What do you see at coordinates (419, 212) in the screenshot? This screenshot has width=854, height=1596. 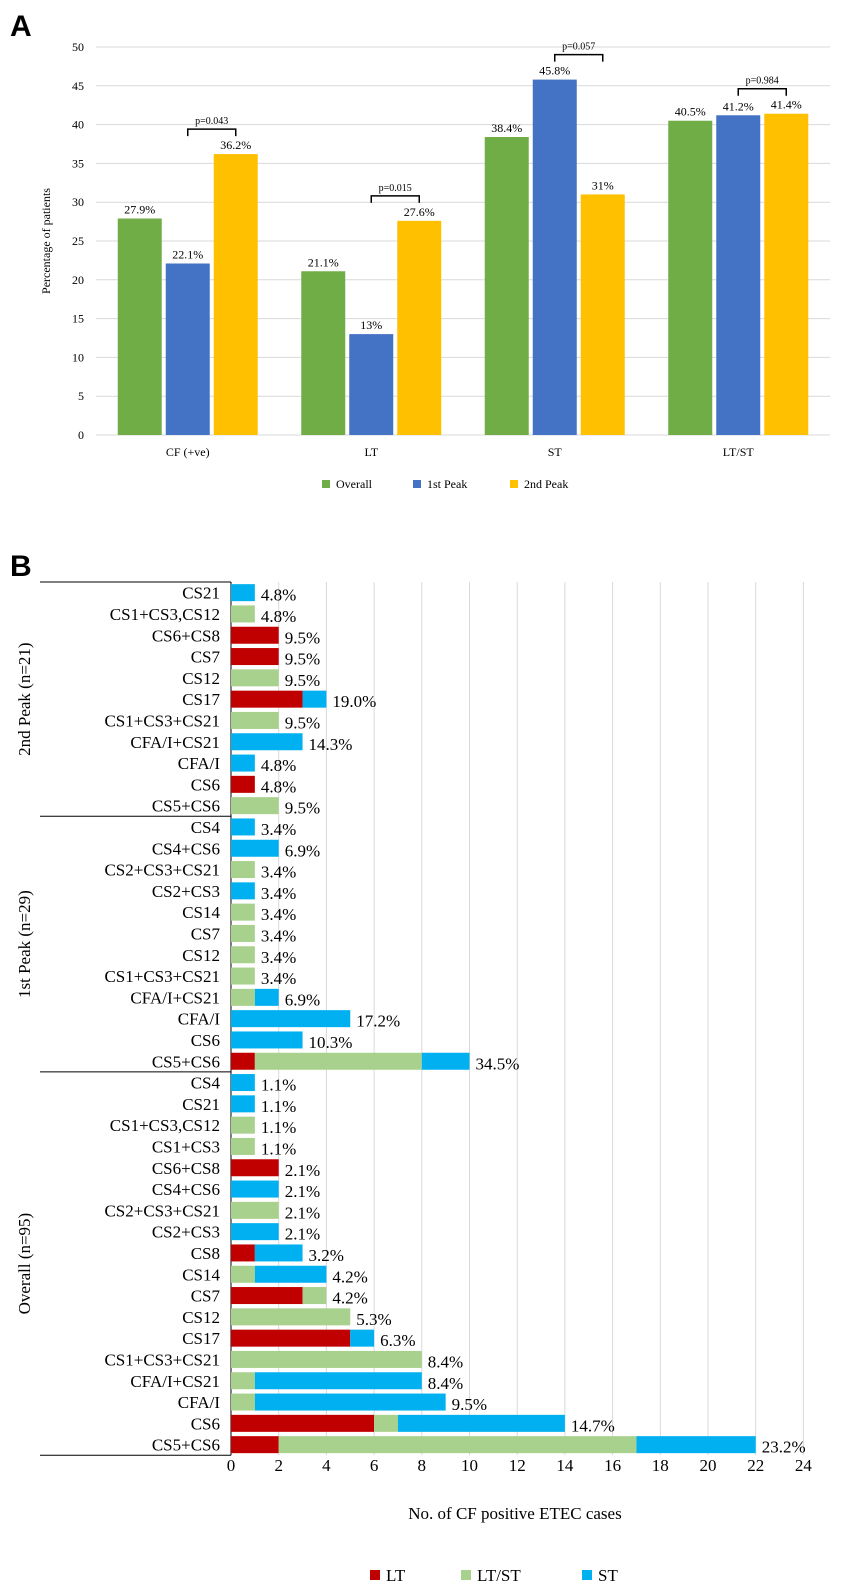 I see `data-label: 27.6%` at bounding box center [419, 212].